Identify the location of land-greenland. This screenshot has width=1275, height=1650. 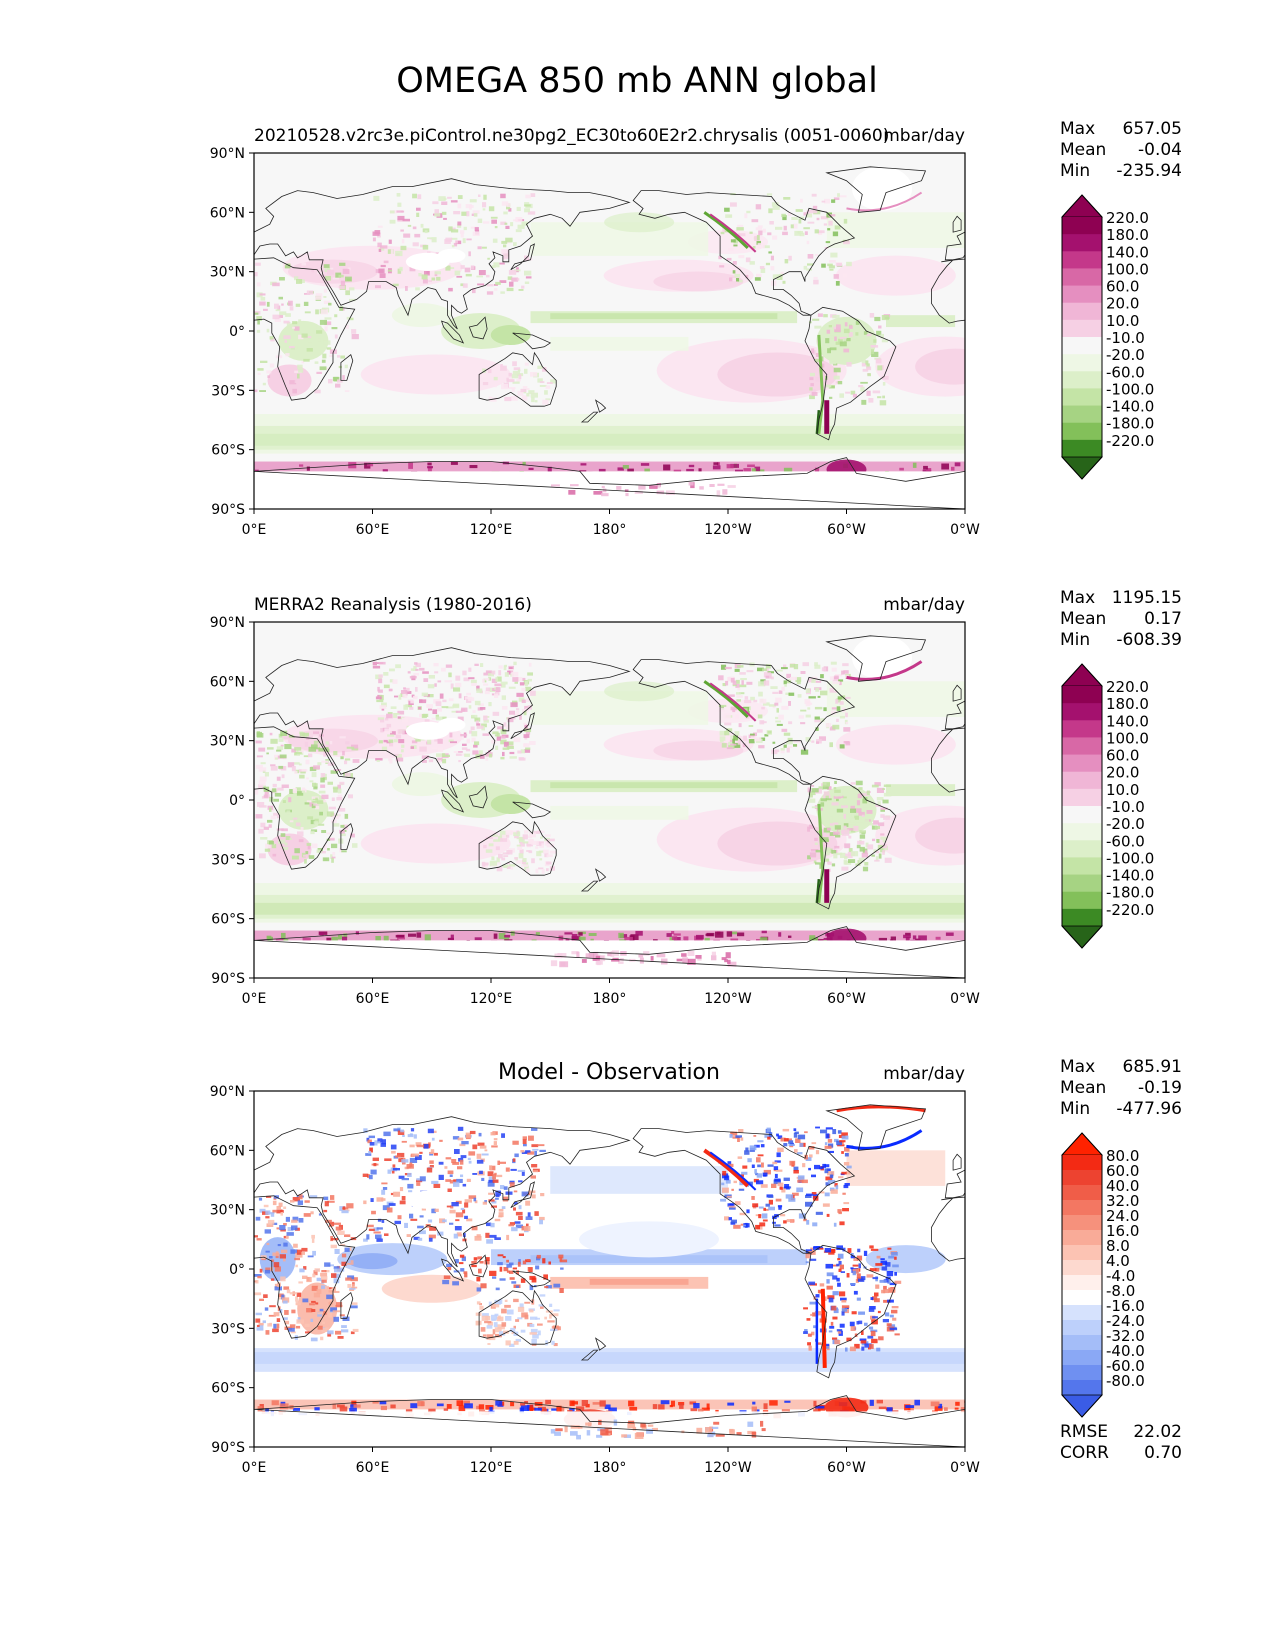
(876, 189).